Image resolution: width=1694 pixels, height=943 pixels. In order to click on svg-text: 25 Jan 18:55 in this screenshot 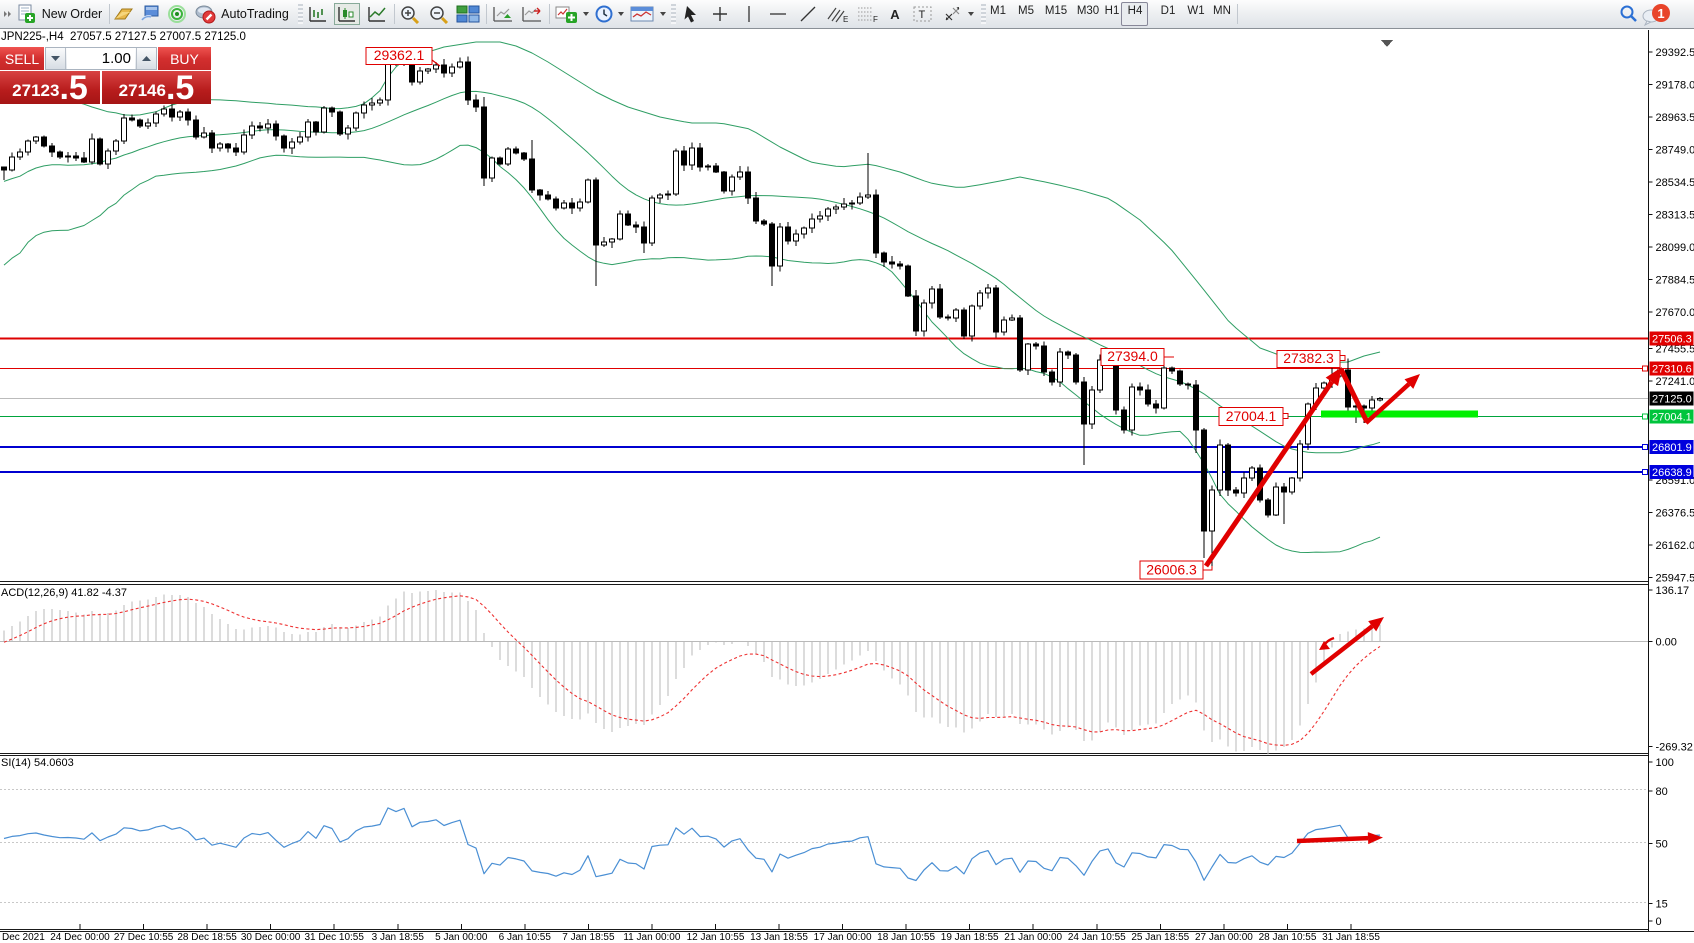, I will do `click(1160, 937)`.